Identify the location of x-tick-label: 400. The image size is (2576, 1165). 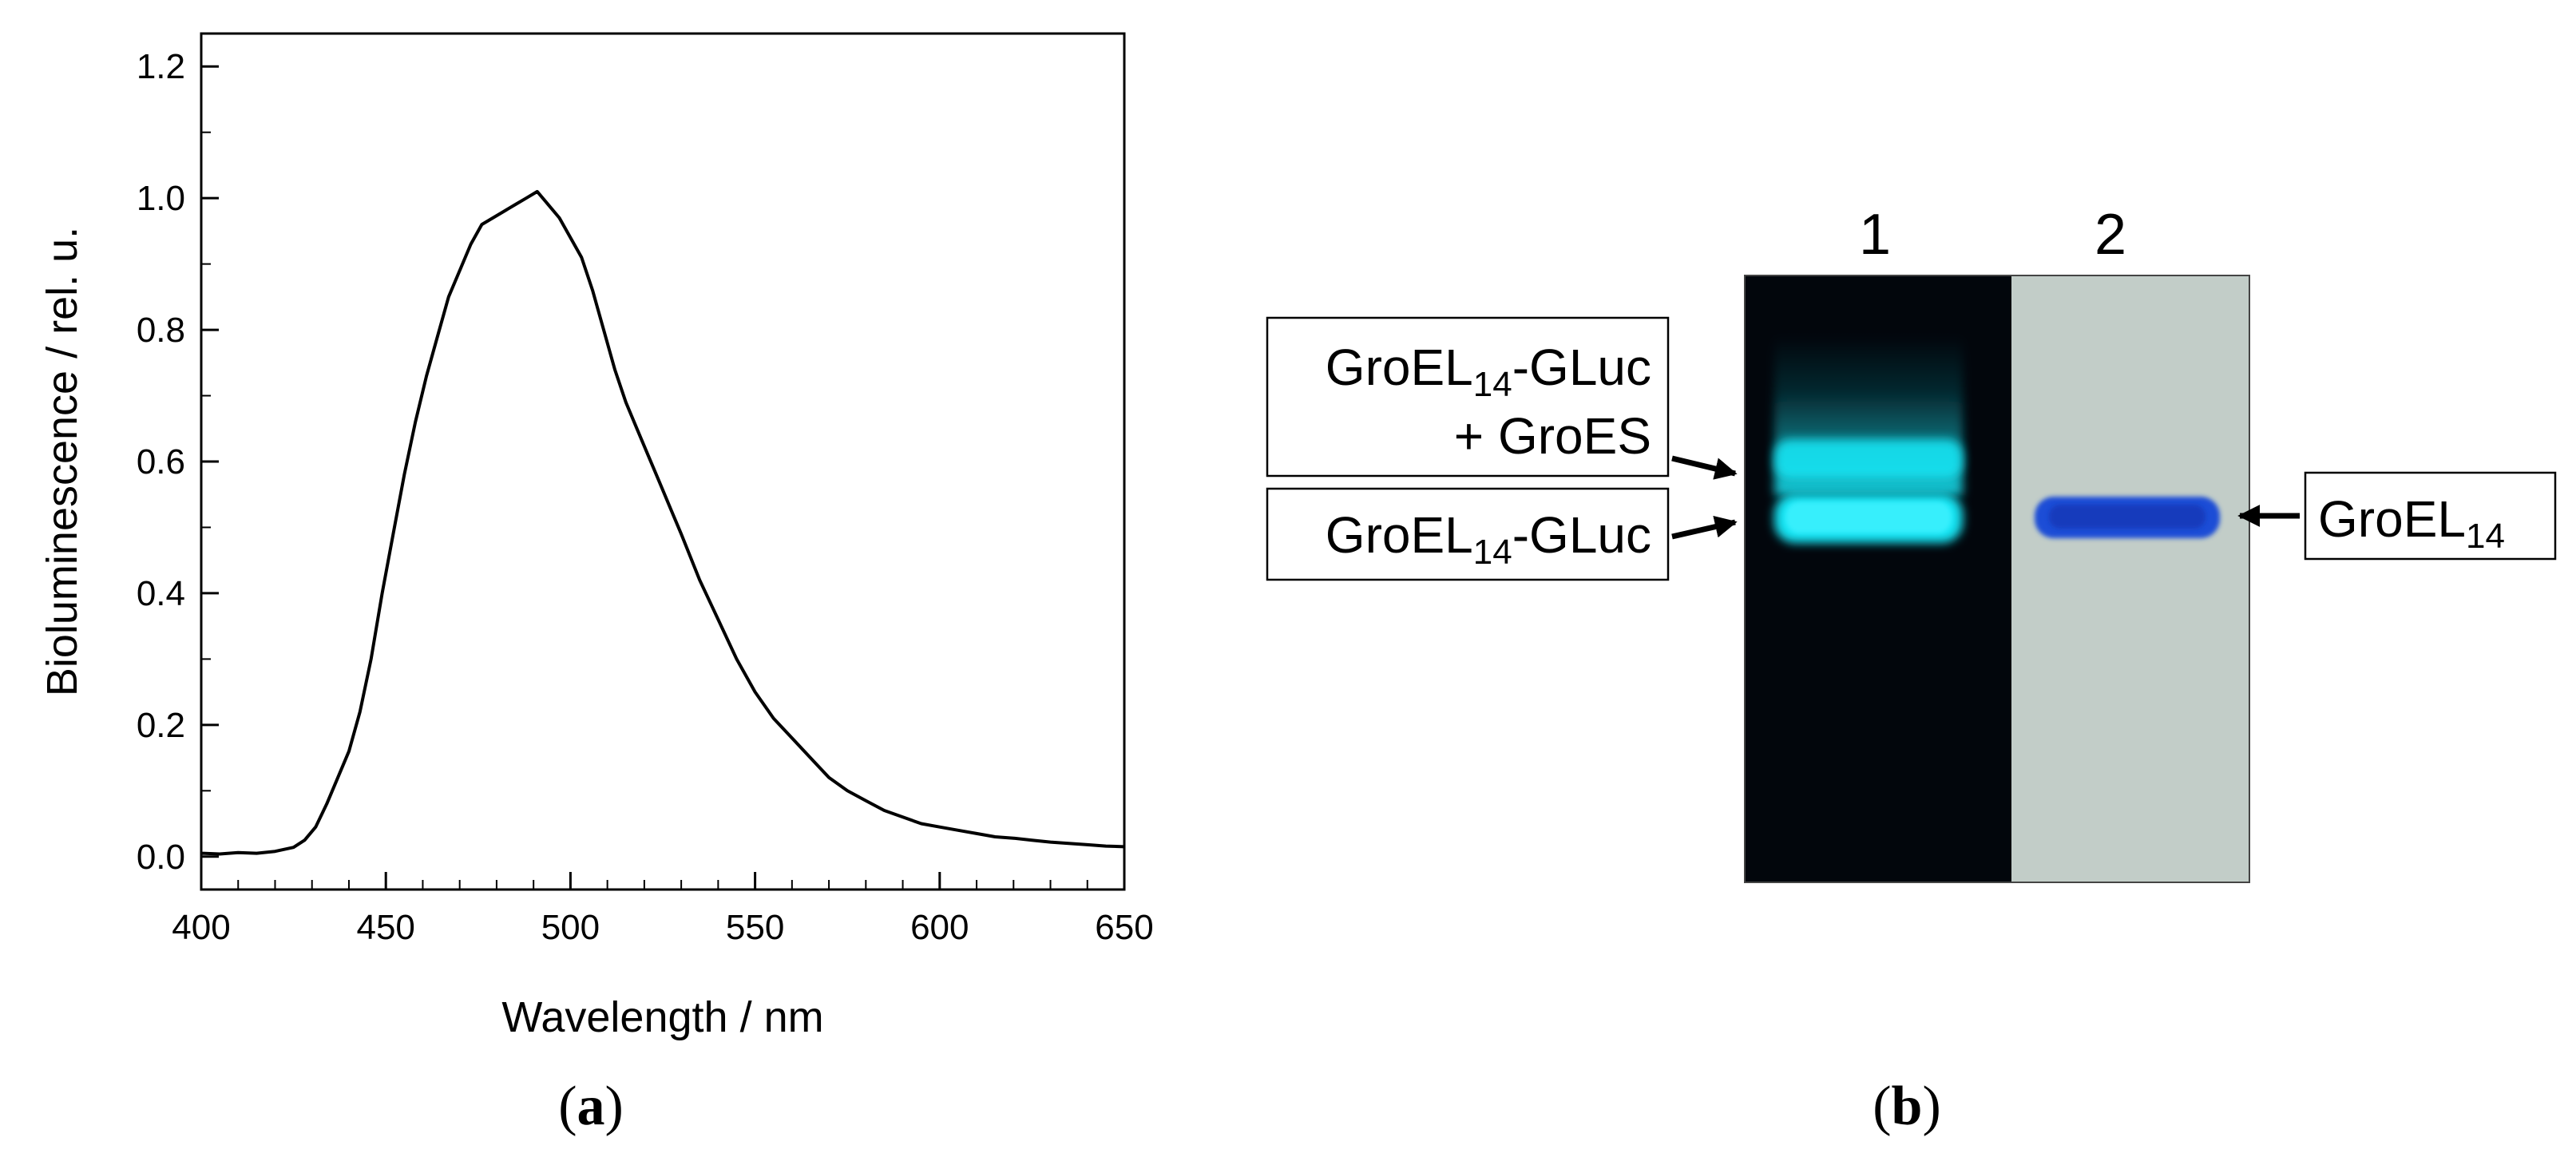
(201, 927).